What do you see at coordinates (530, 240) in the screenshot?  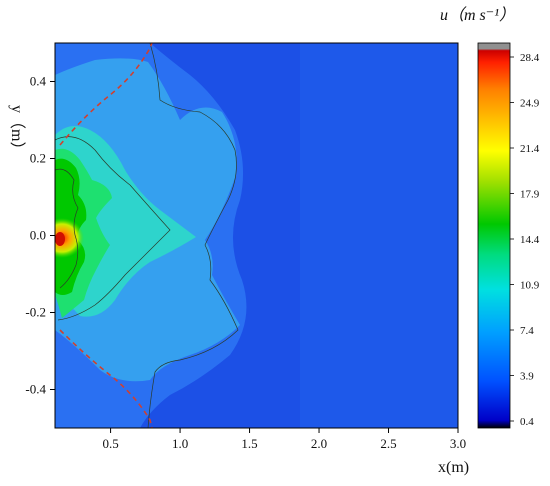 I see `colorbar-tick-label: 14.4` at bounding box center [530, 240].